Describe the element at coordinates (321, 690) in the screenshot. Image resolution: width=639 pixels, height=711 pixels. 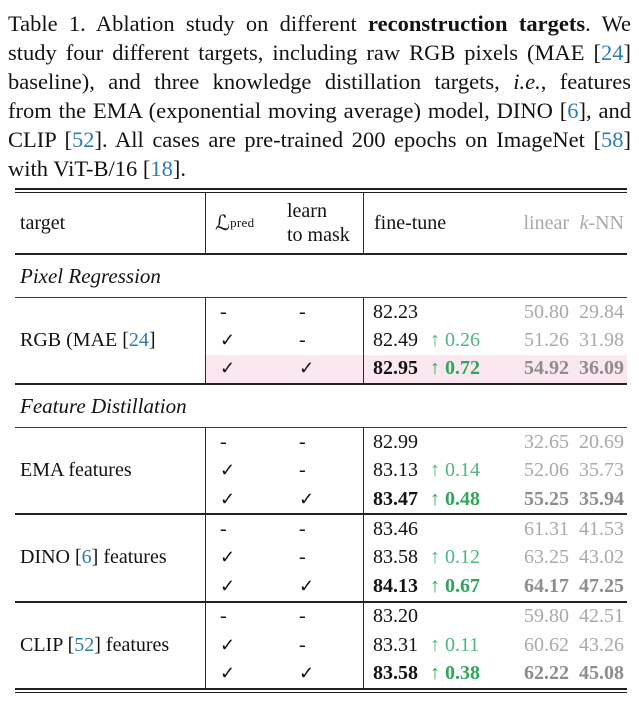
I see `table-bottom-rule` at that location.